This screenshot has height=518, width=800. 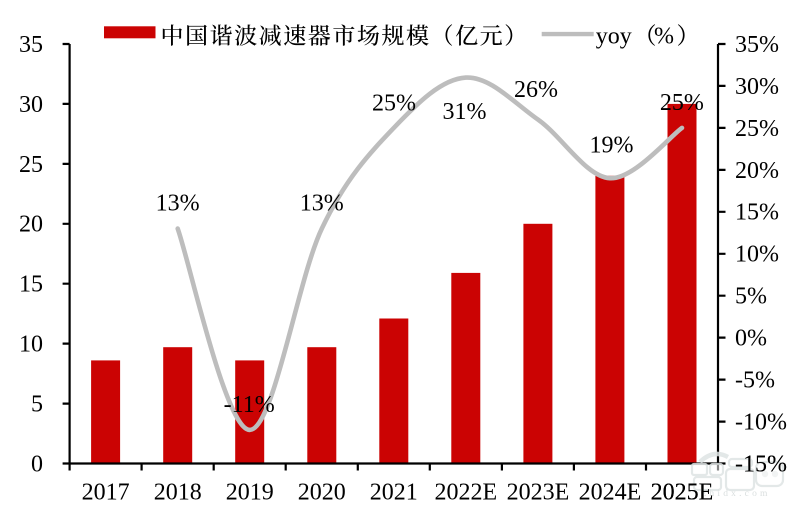 I want to click on svg-text: 20%, so click(x=757, y=171).